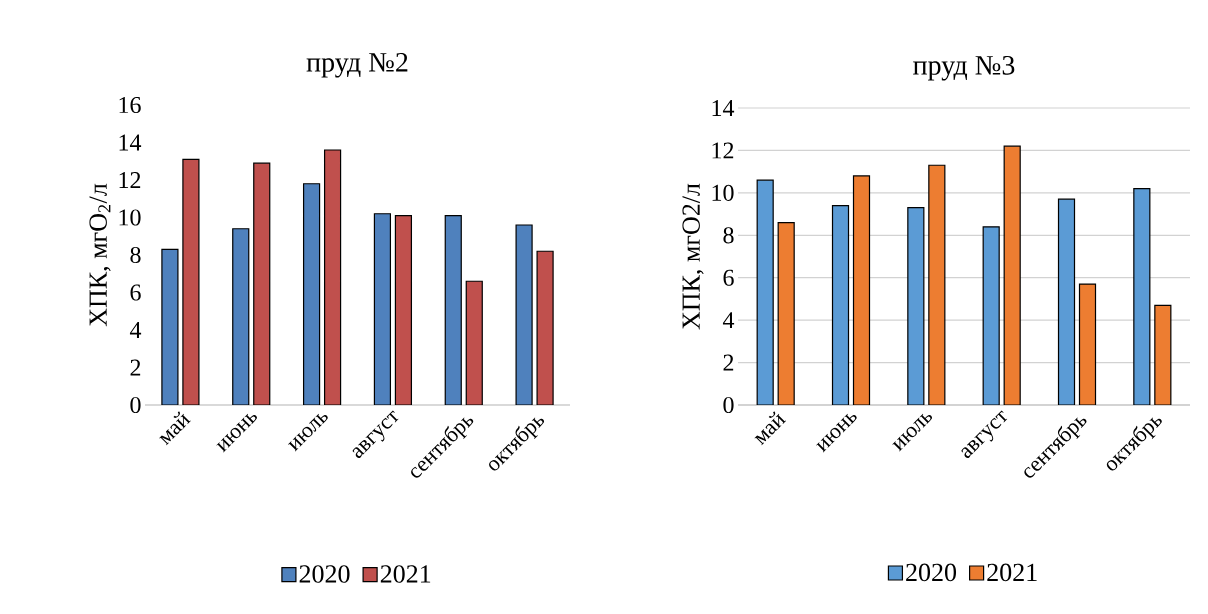 The image size is (1208, 614). I want to click on y-axis-title: ХПК, мгО$_{2}$/л, so click(100, 255).